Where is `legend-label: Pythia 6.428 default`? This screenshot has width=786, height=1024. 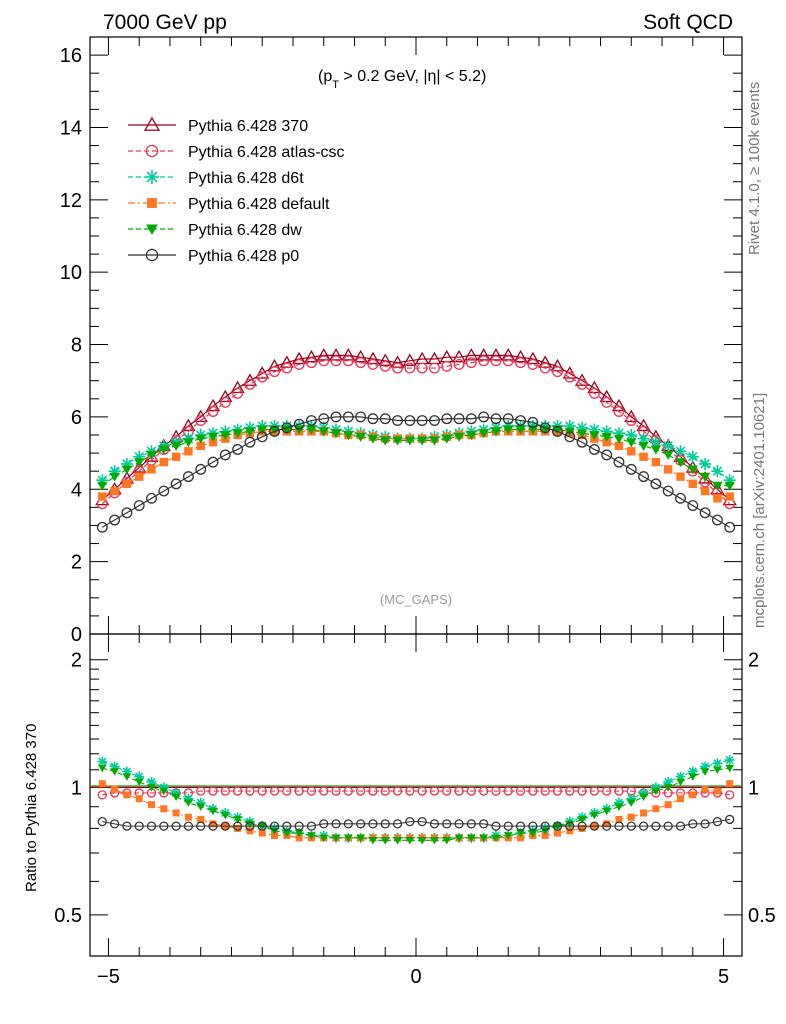 legend-label: Pythia 6.428 default is located at coordinates (259, 204).